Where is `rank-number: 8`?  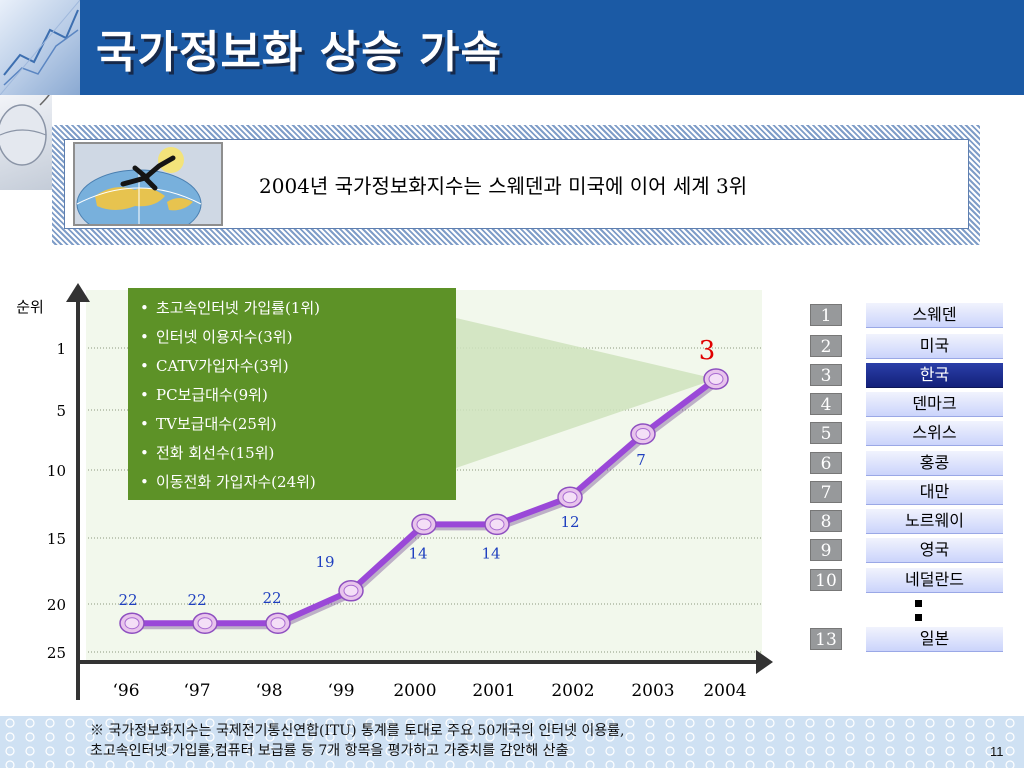 rank-number: 8 is located at coordinates (826, 521).